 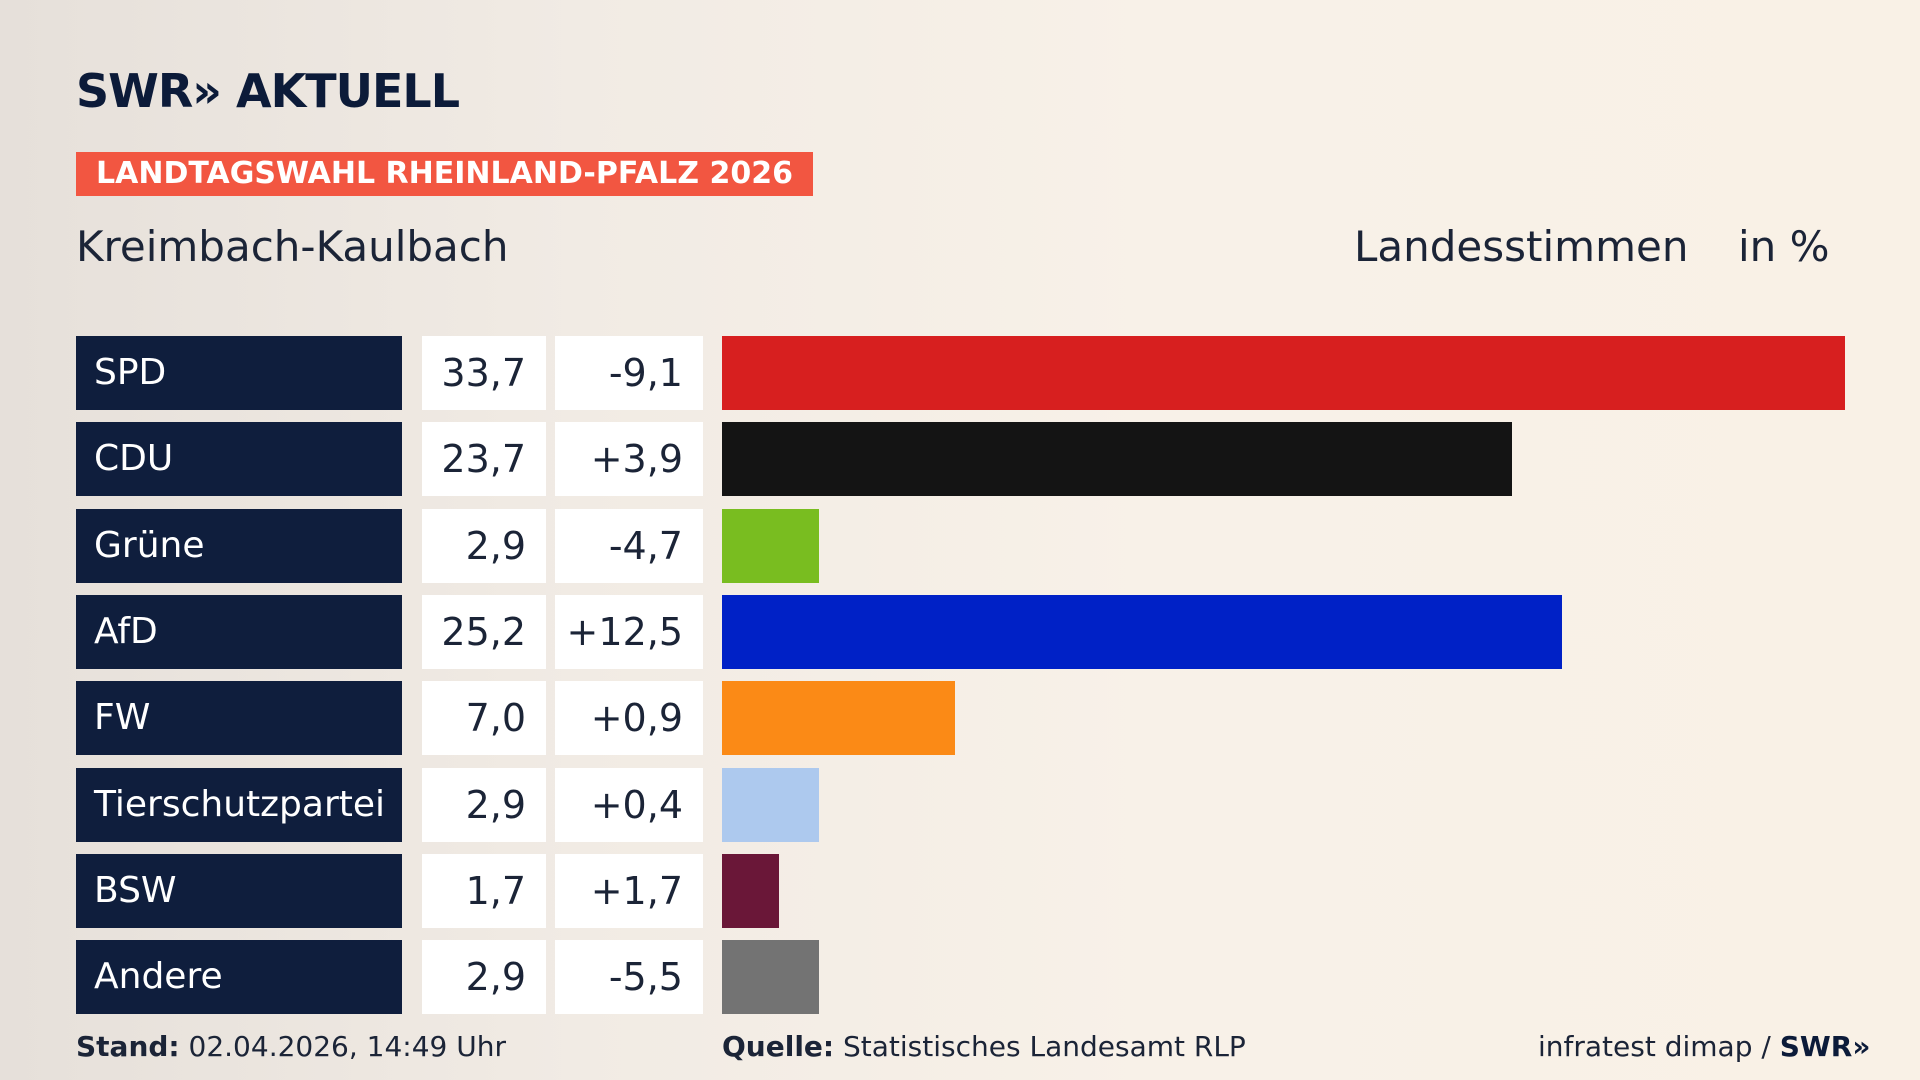 I want to click on result-row: BSW 1,7 +1,7, so click(x=960, y=891).